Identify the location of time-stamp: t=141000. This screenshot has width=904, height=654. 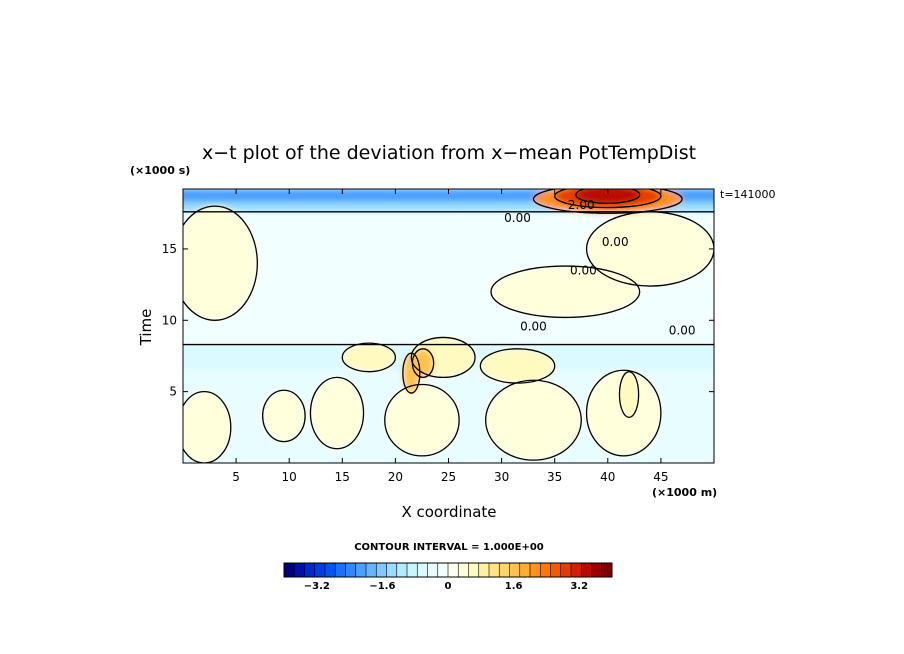
(748, 194).